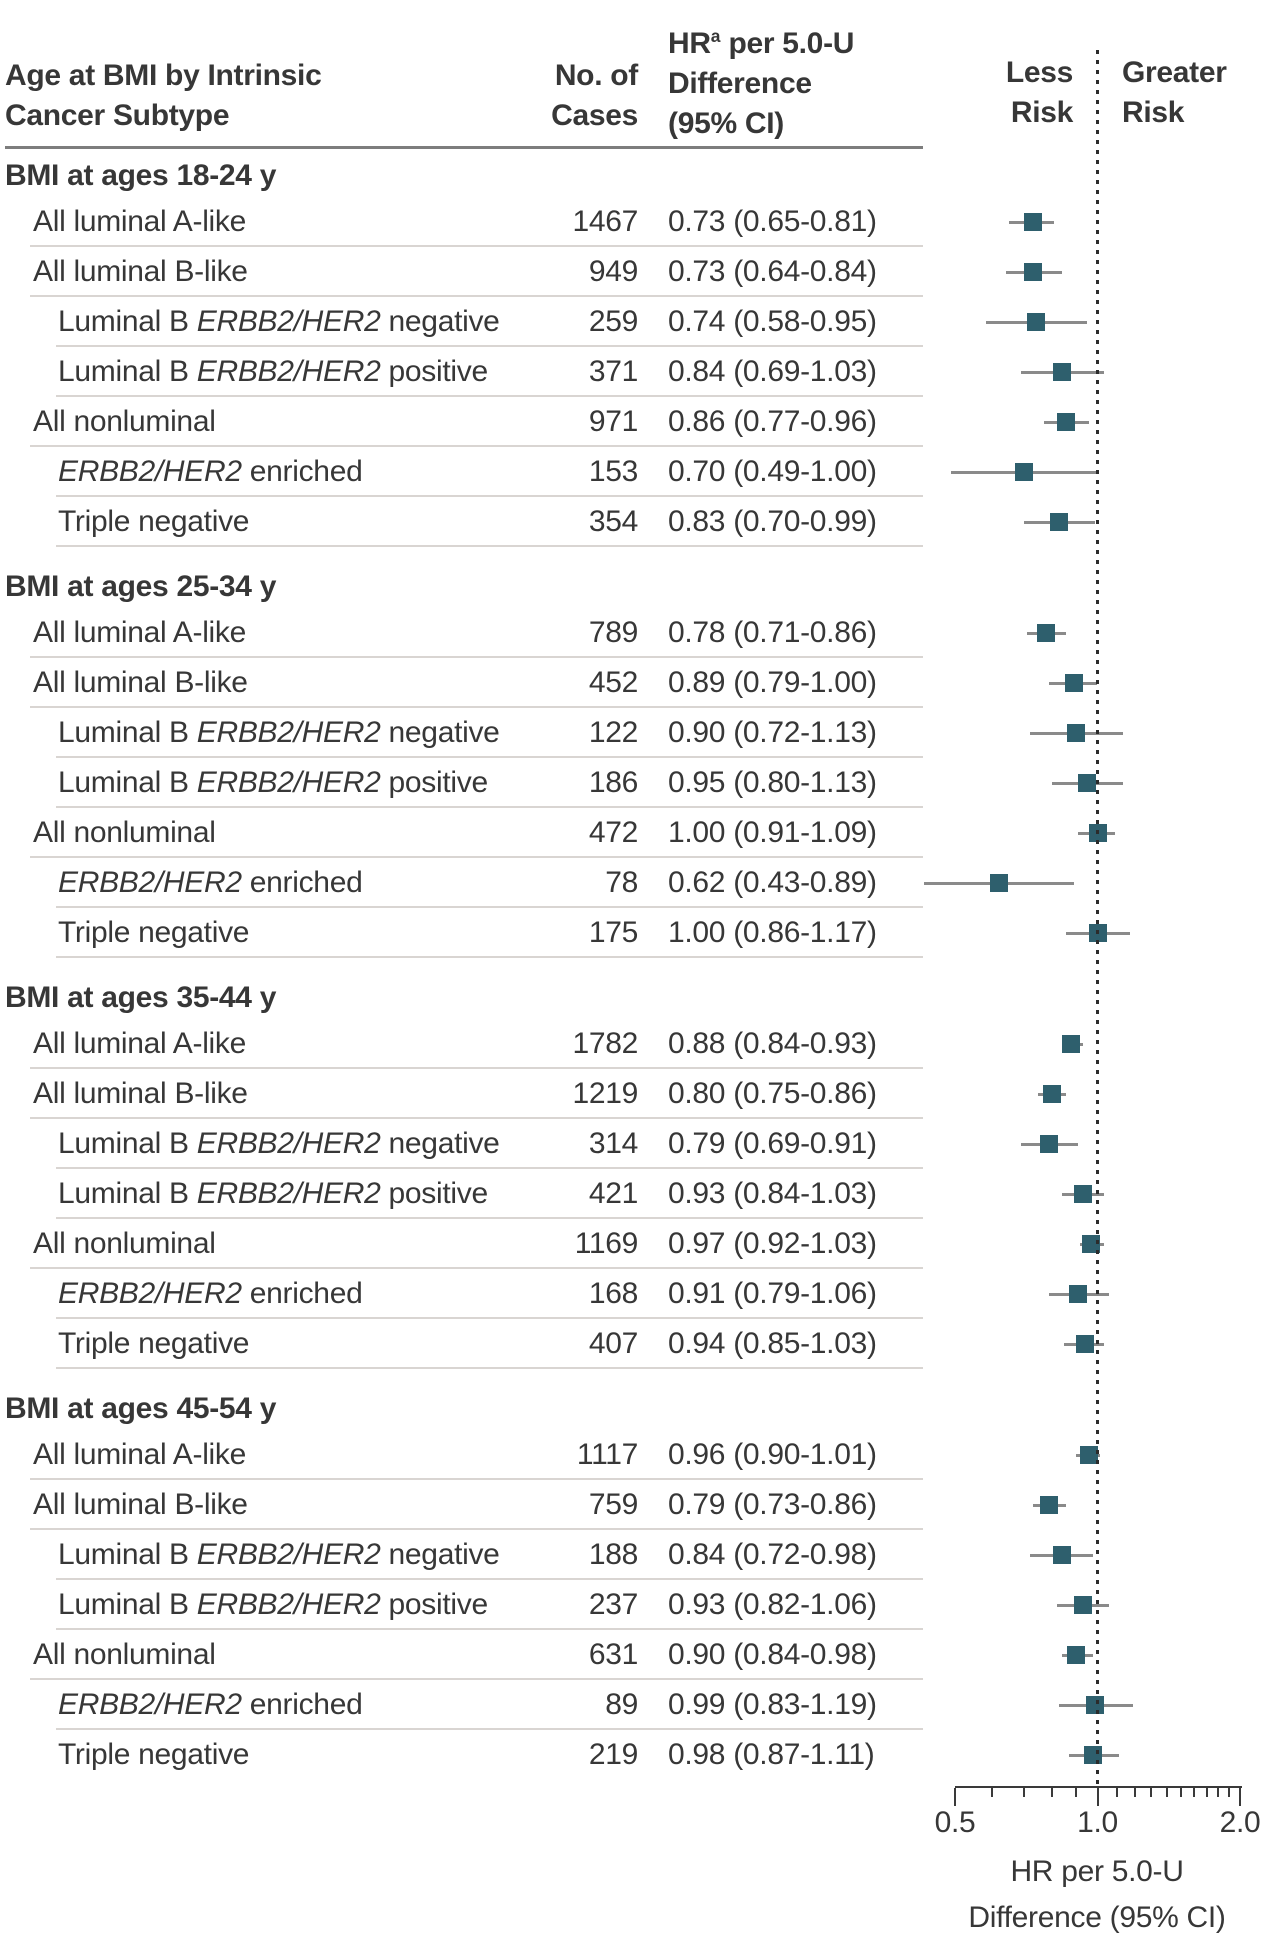 The image size is (1267, 1944). I want to click on hr-ci-value: 0.84 (0.72-0.98), so click(772, 1554).